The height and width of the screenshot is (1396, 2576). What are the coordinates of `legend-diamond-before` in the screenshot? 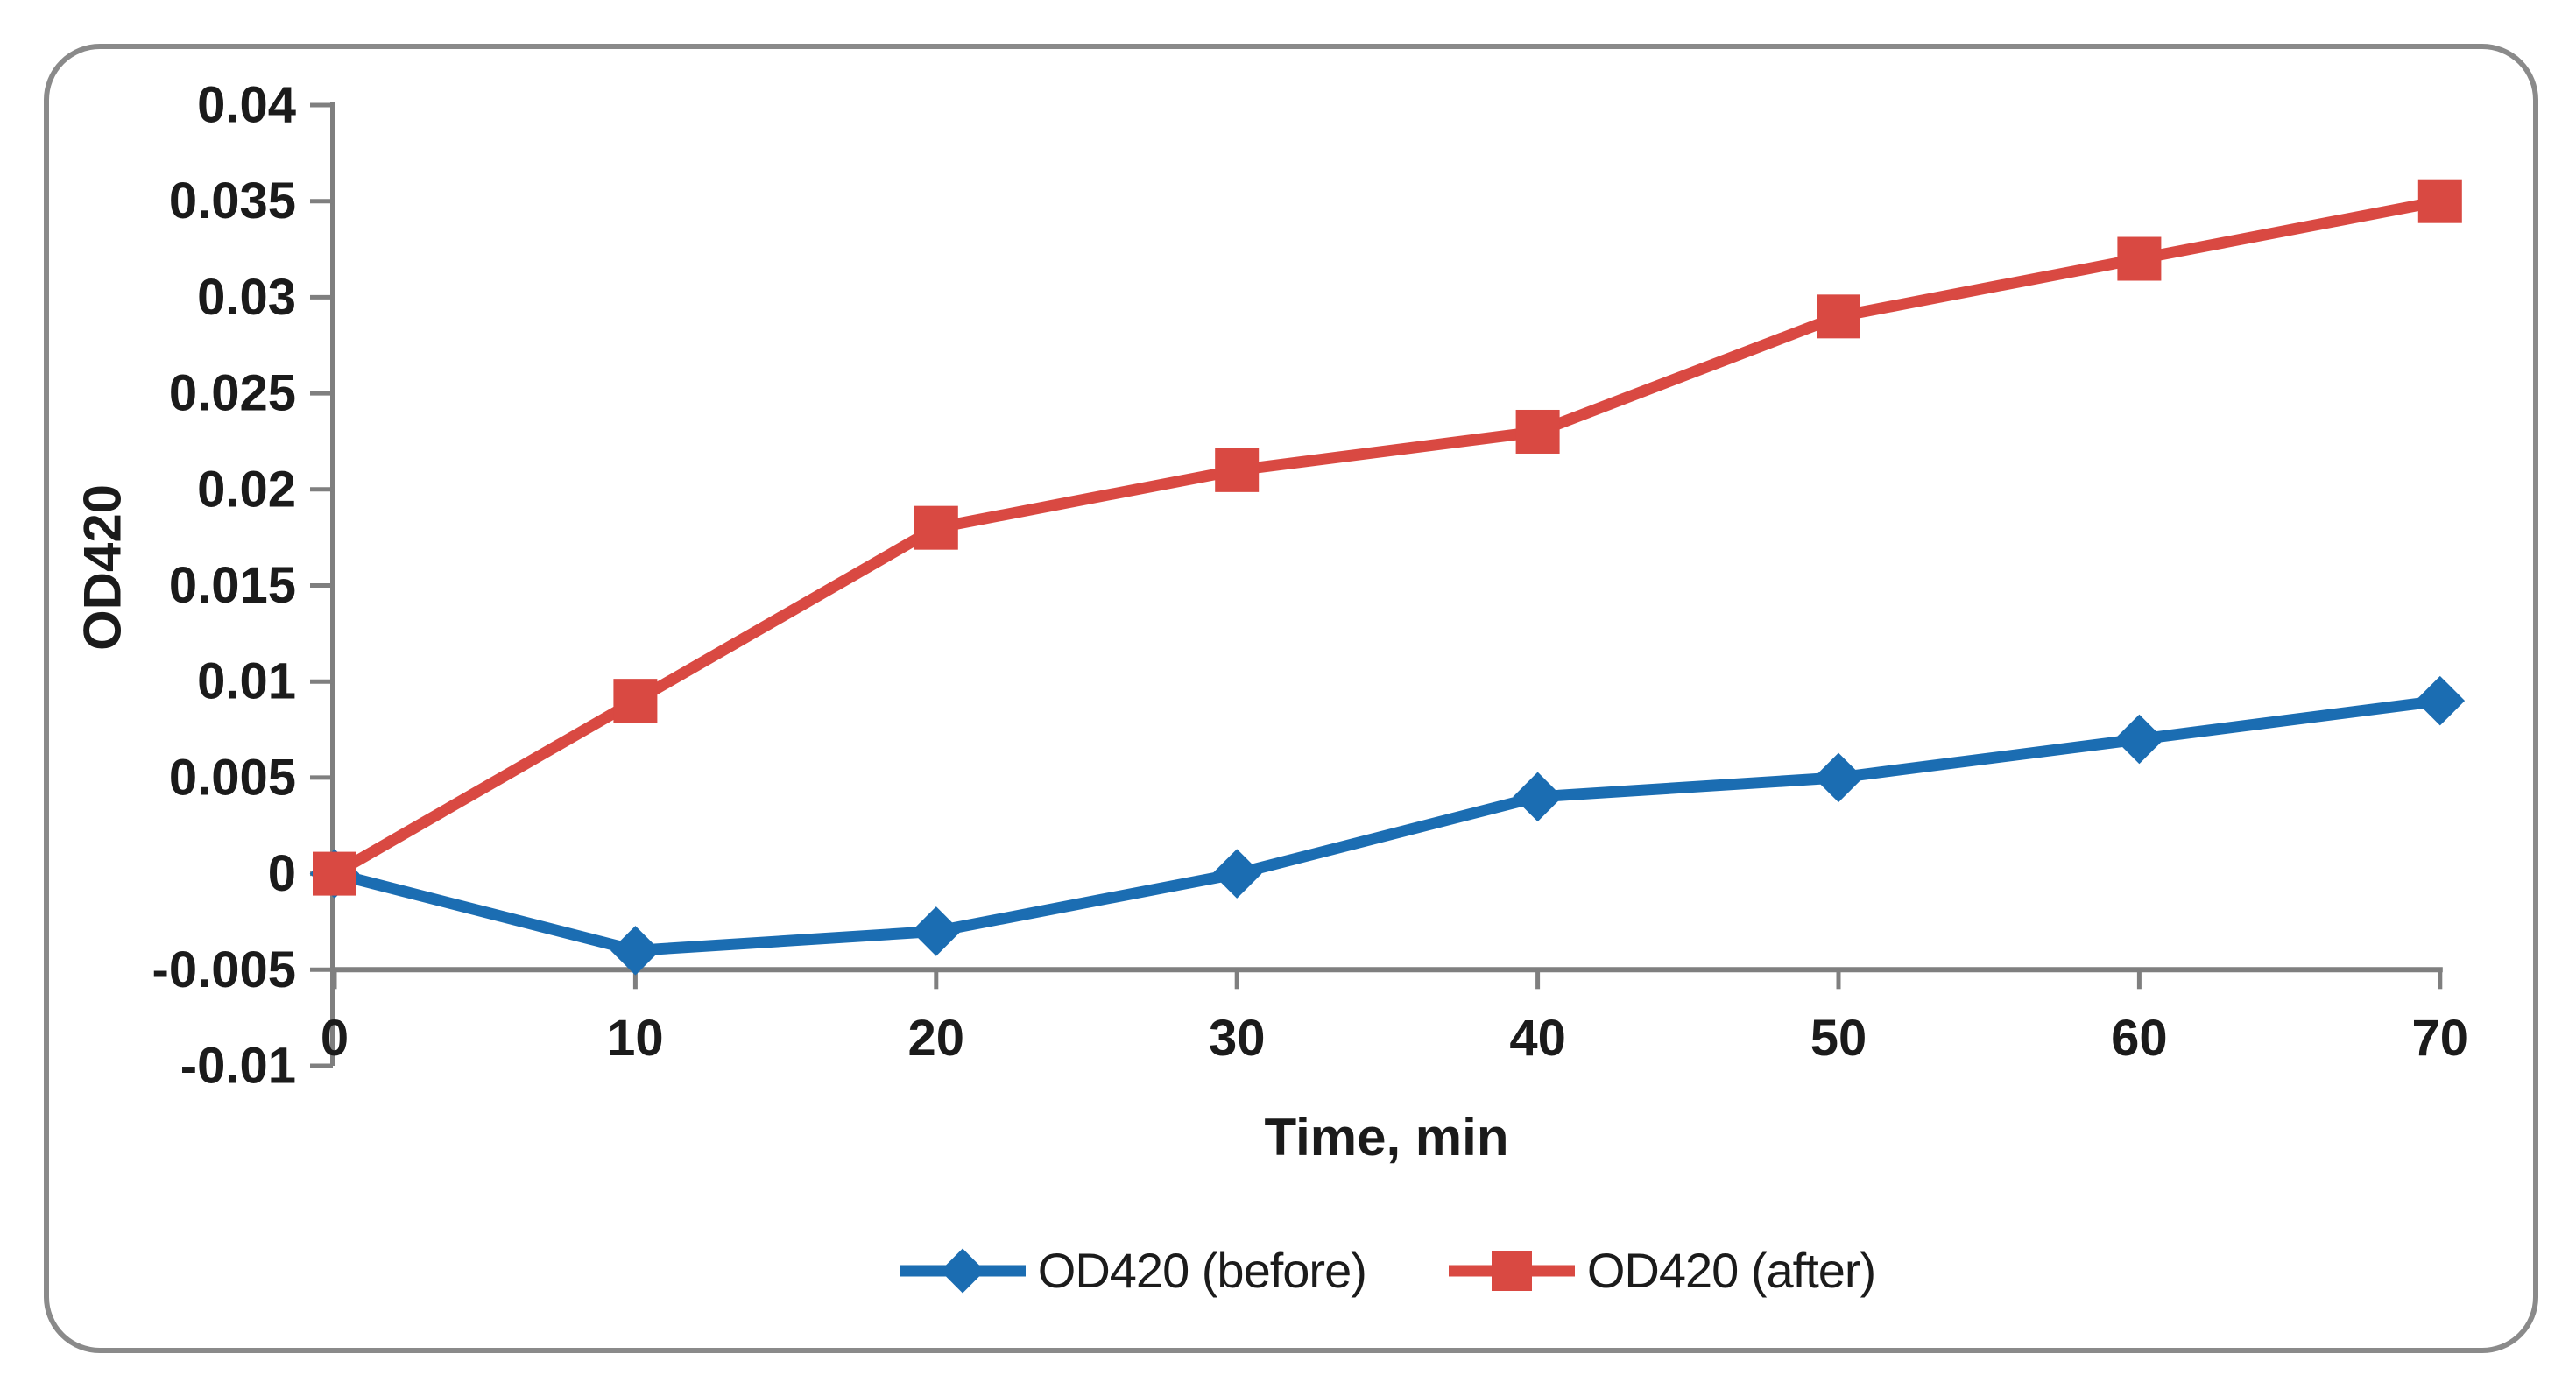 It's located at (962, 1271).